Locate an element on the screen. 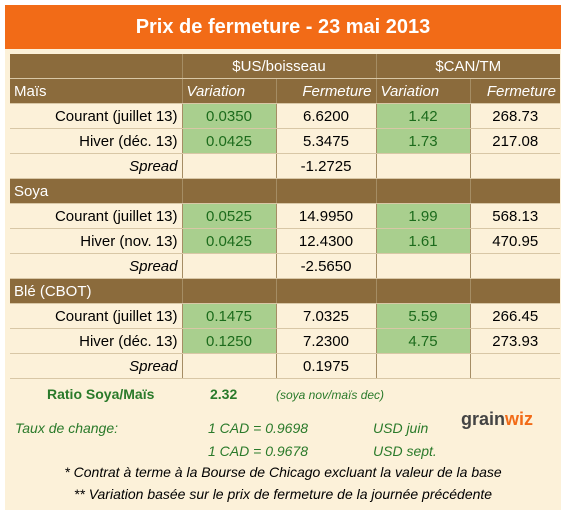 This screenshot has height=515, width=567. currency-header-row: $US/boisseau $CAN/TM is located at coordinates (285, 66).